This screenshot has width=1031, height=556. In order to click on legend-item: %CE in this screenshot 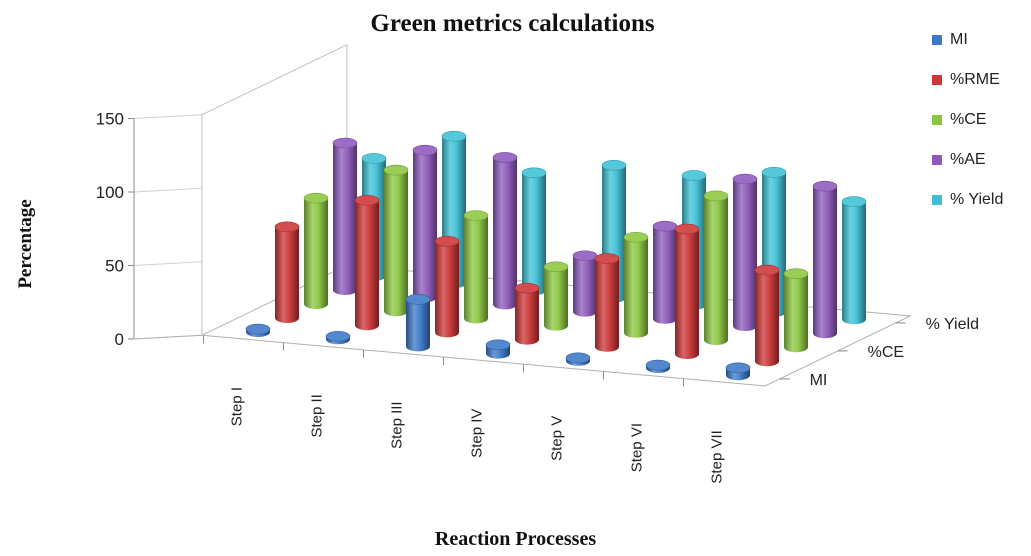, I will do `click(981, 120)`.